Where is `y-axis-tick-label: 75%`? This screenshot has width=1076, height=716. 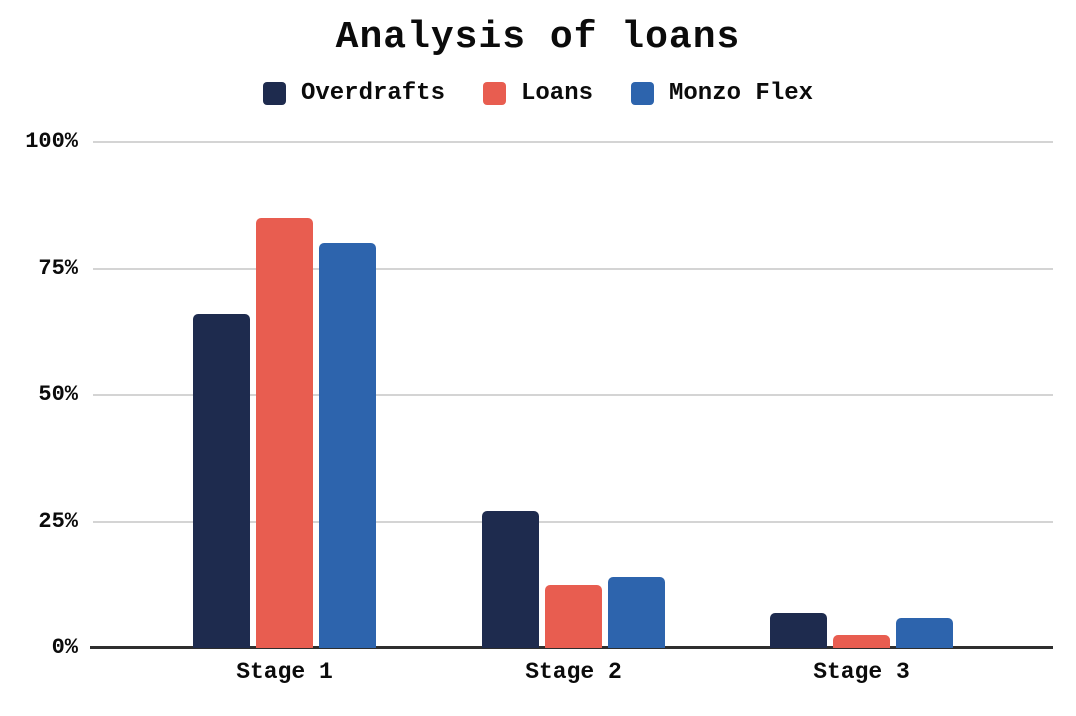
y-axis-tick-label: 75% is located at coordinates (58, 268).